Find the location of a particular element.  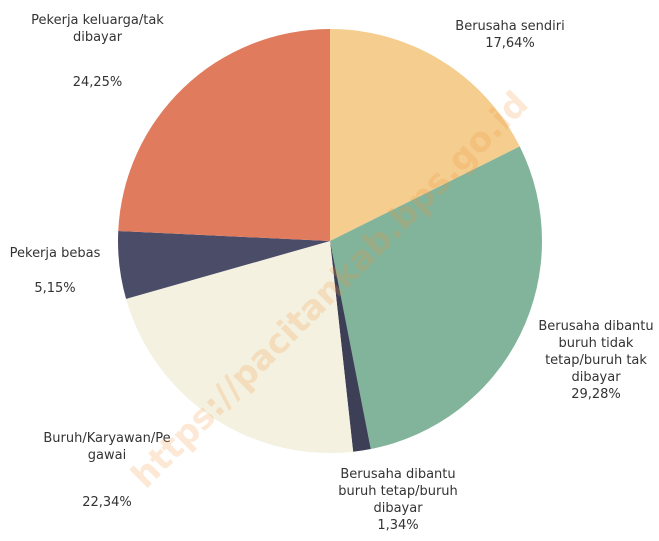

value-label: 17,64% is located at coordinates (510, 43).